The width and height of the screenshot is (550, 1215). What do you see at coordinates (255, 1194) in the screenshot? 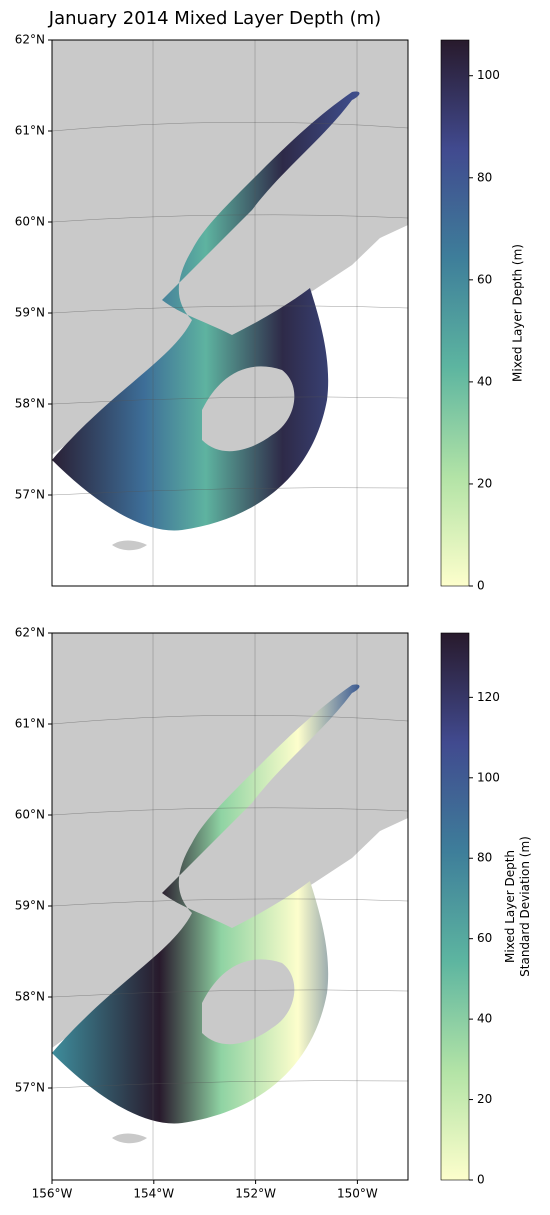
I see `lon-label: 152°W` at bounding box center [255, 1194].